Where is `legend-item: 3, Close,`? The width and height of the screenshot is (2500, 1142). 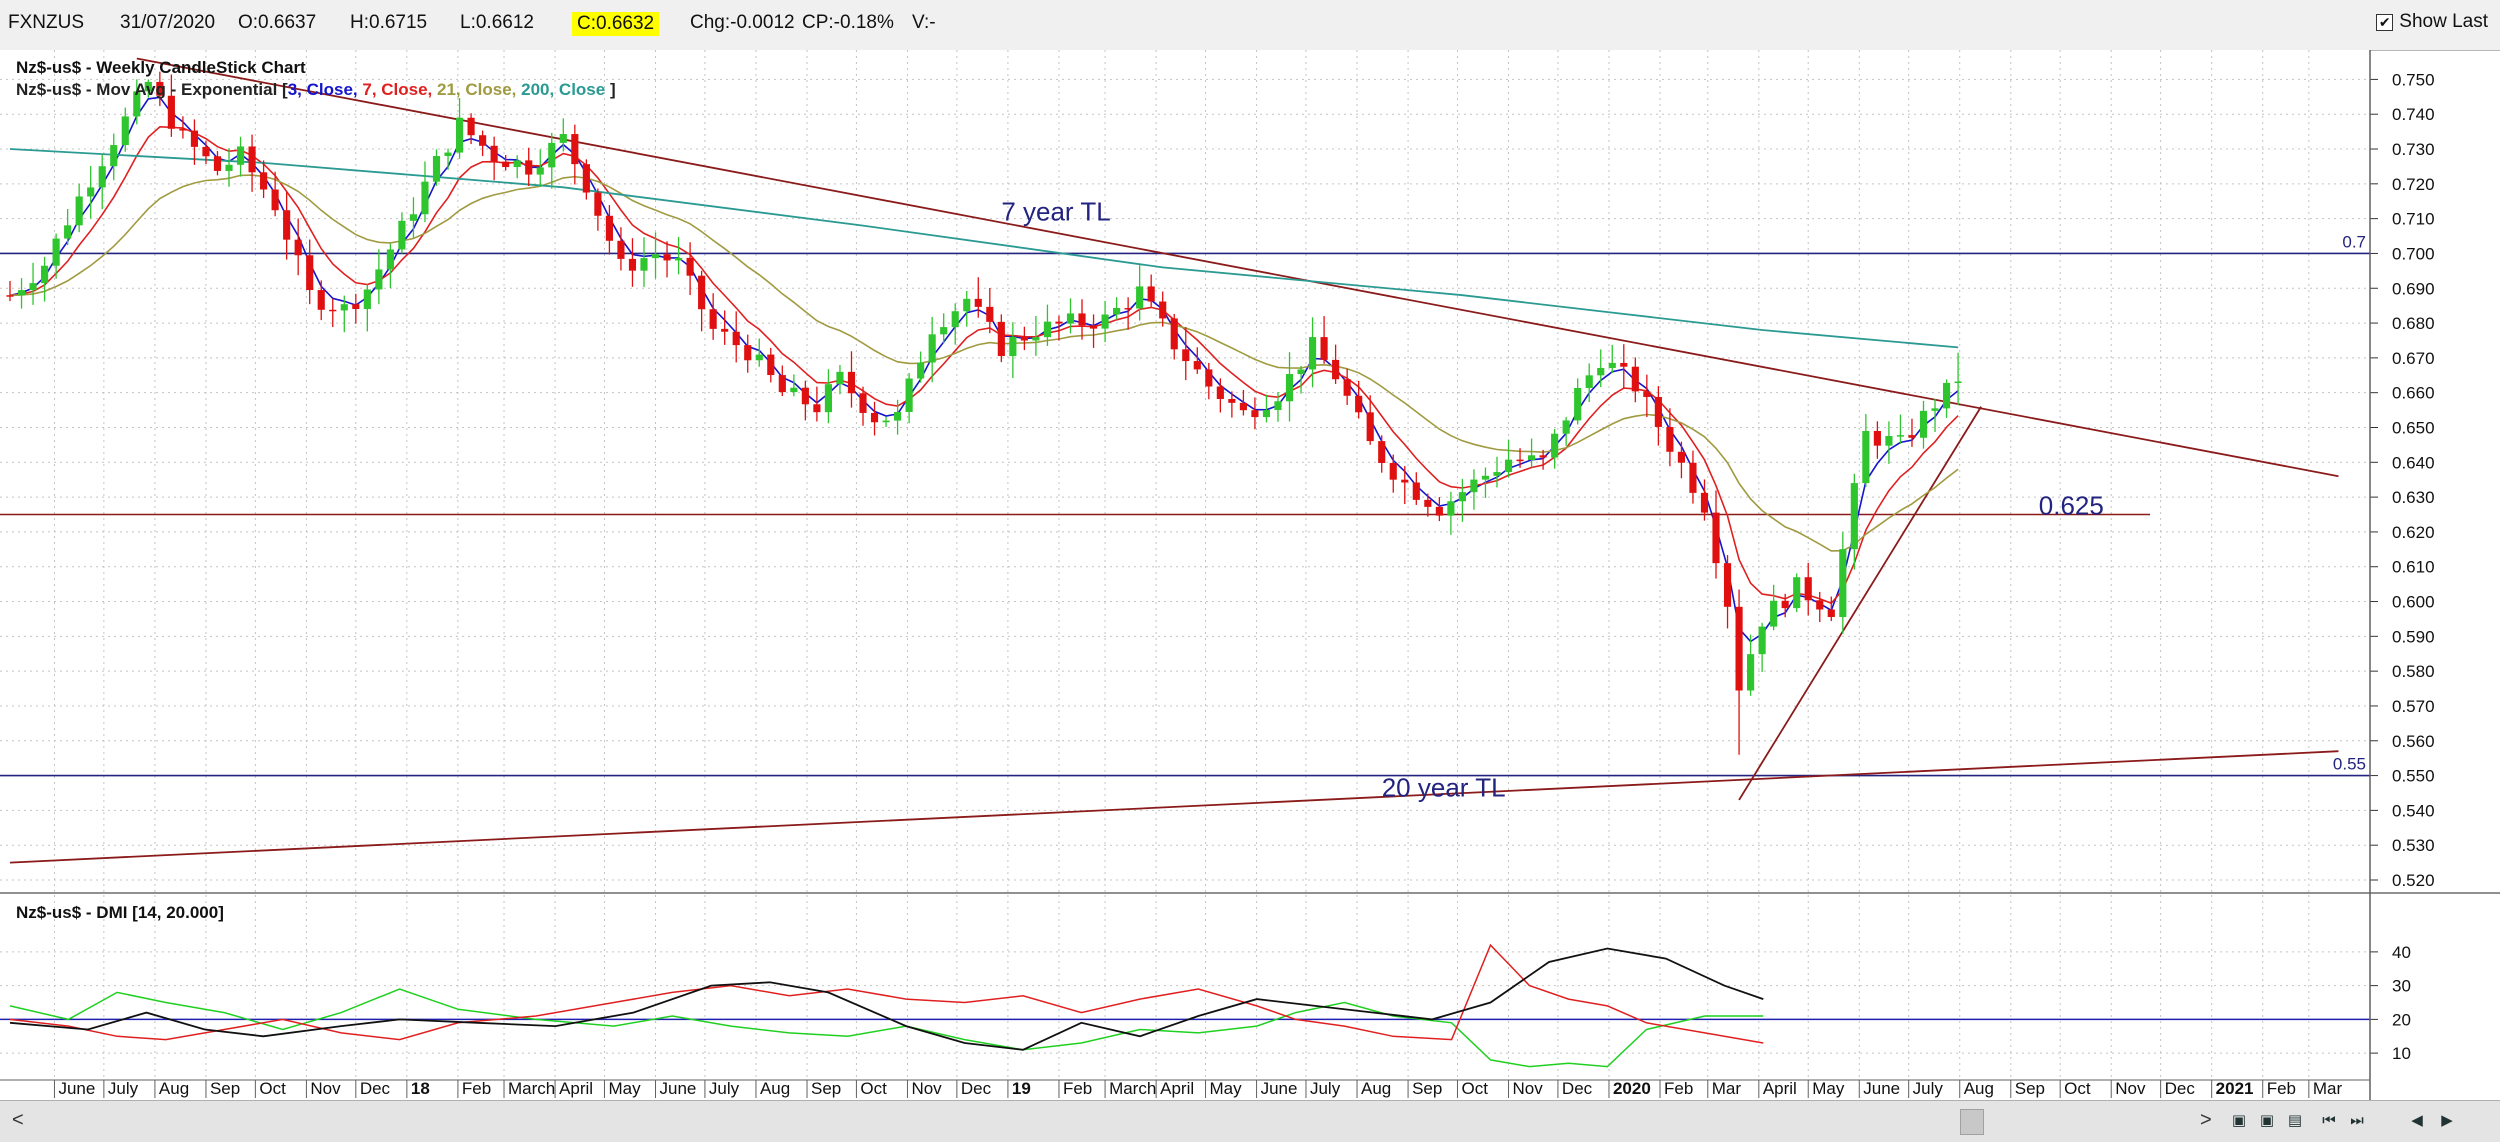
legend-item: 3, Close, is located at coordinates (325, 89).